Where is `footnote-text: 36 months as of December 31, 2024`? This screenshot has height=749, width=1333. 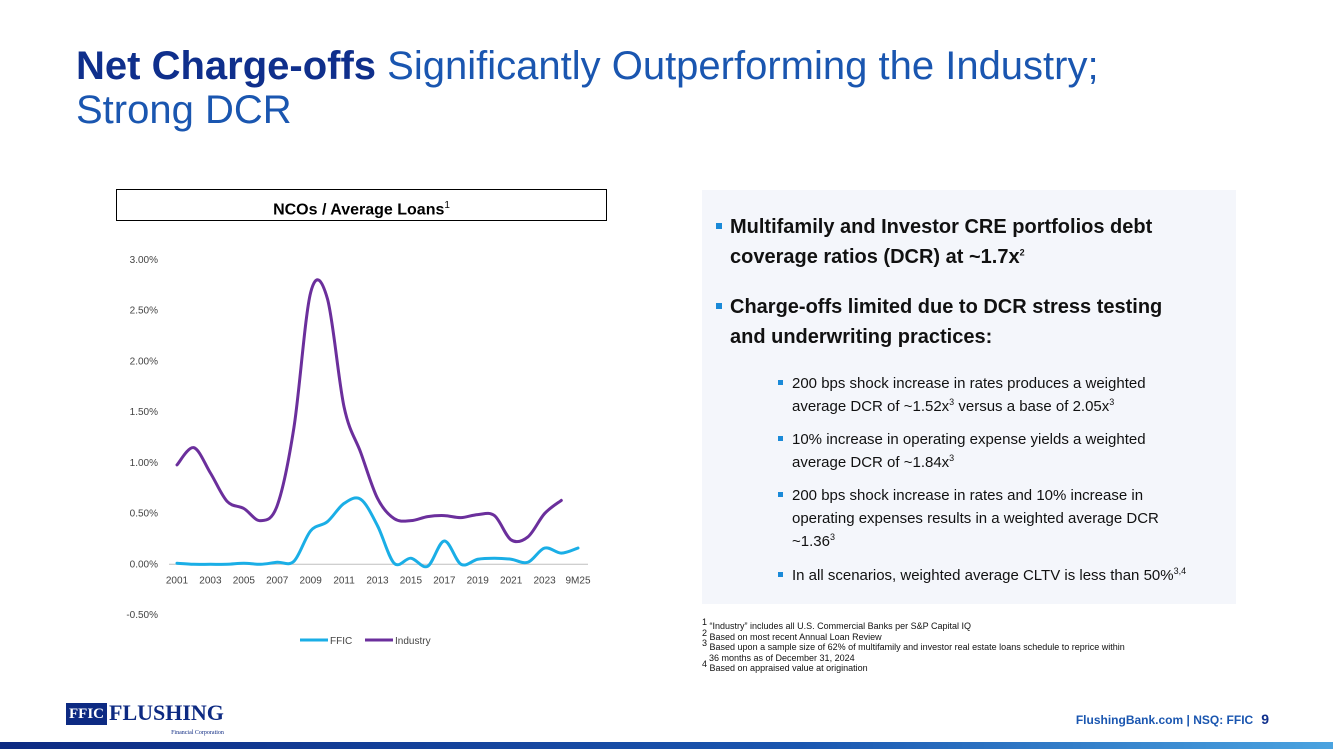
footnote-text: 36 months as of December 31, 2024 is located at coordinates (782, 657).